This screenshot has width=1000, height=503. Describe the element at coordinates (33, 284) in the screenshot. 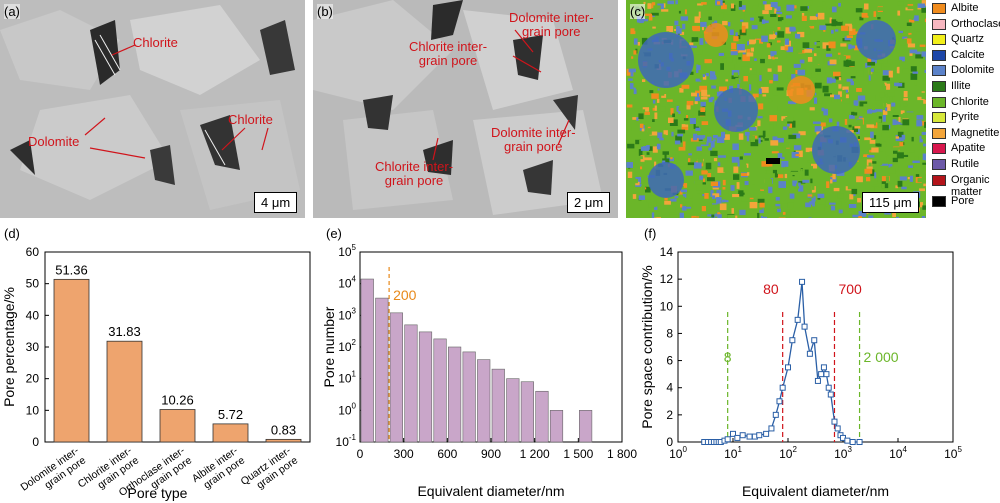

I see `y-tick-label-d: 50` at that location.